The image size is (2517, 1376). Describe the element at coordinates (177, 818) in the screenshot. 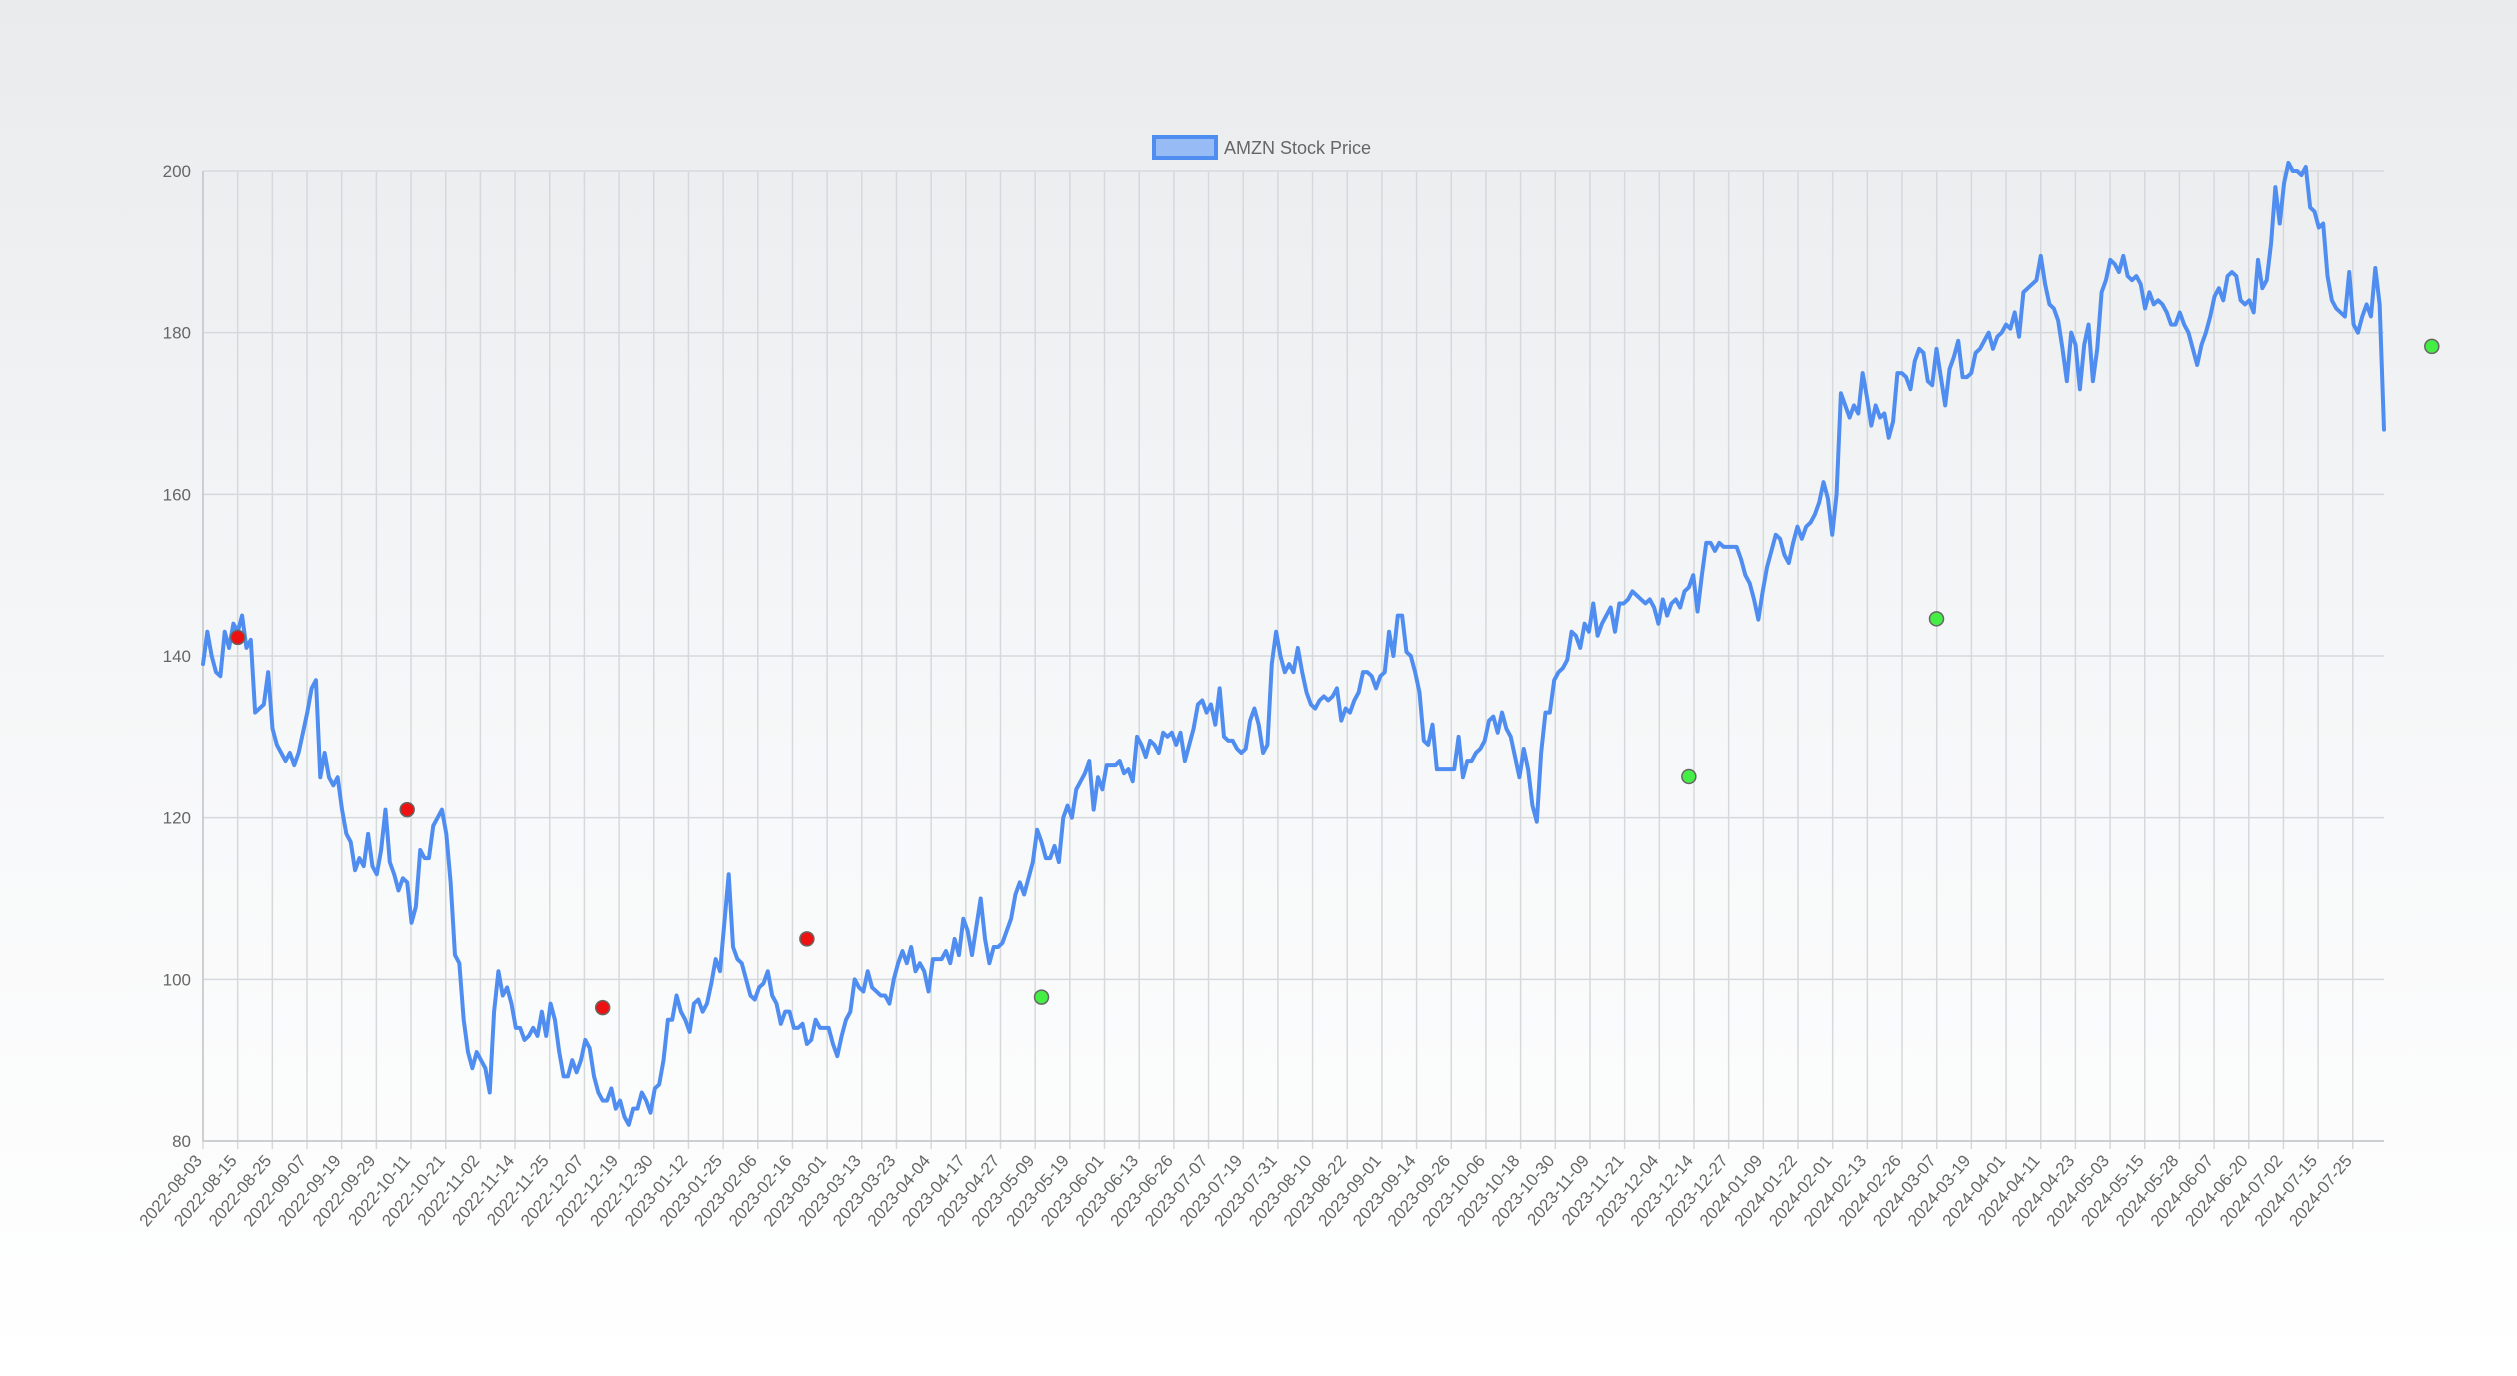

I see `y-tick-label: 120` at that location.